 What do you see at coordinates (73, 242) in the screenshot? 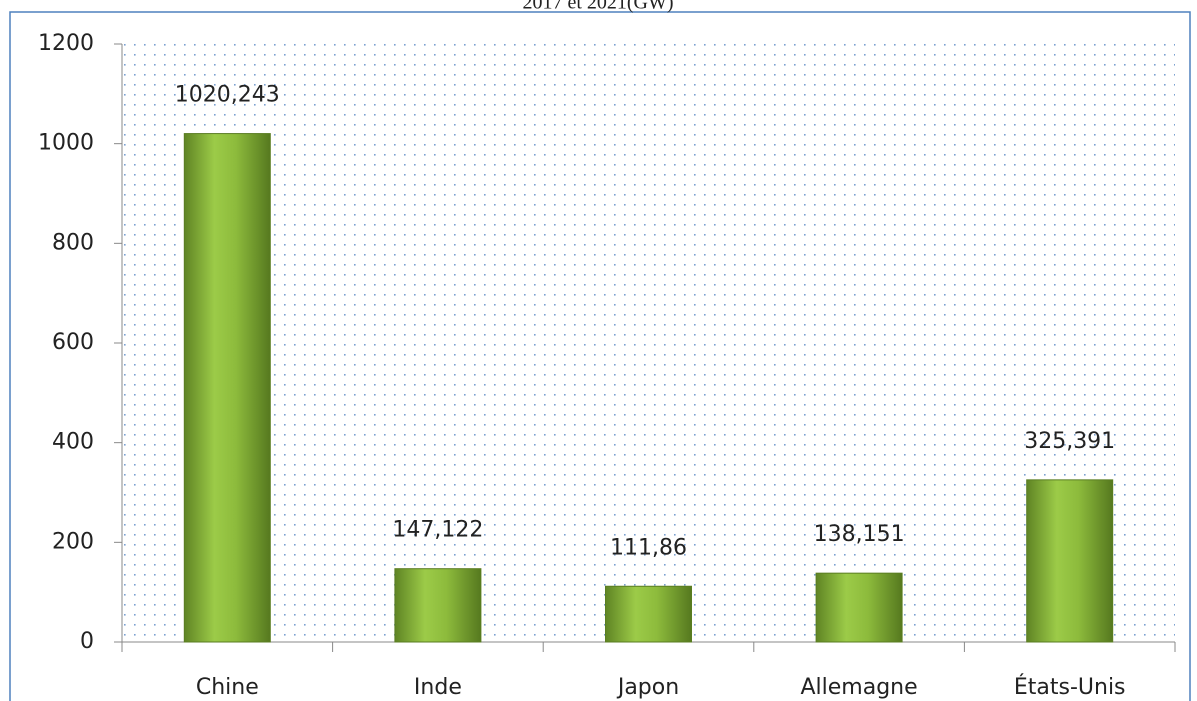
I see `y-tick-label: 800` at bounding box center [73, 242].